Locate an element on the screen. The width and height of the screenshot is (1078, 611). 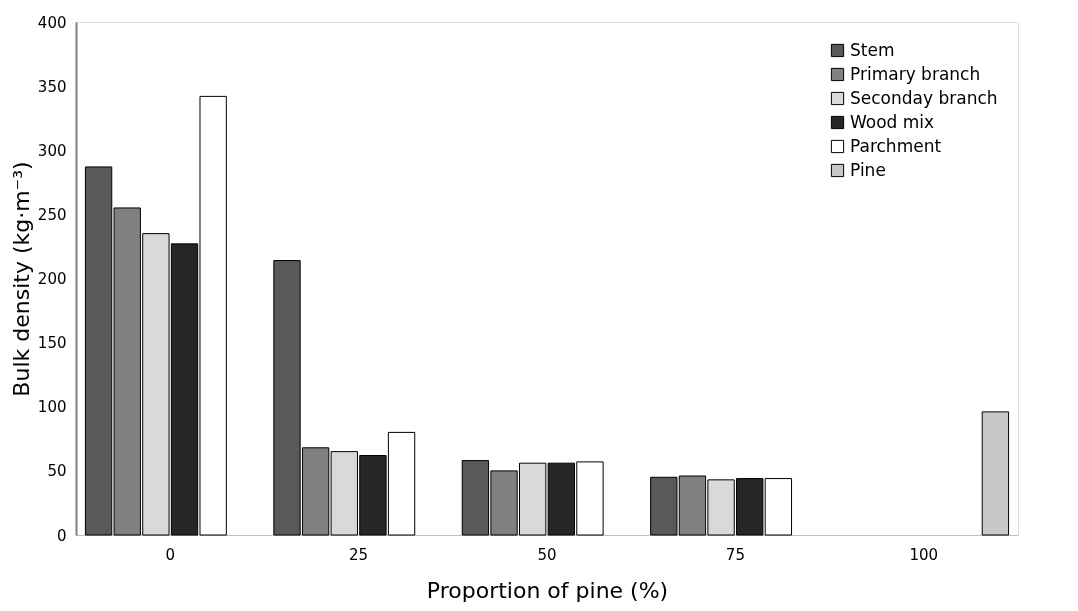
y-tick-label: 50 is located at coordinates (57, 471).